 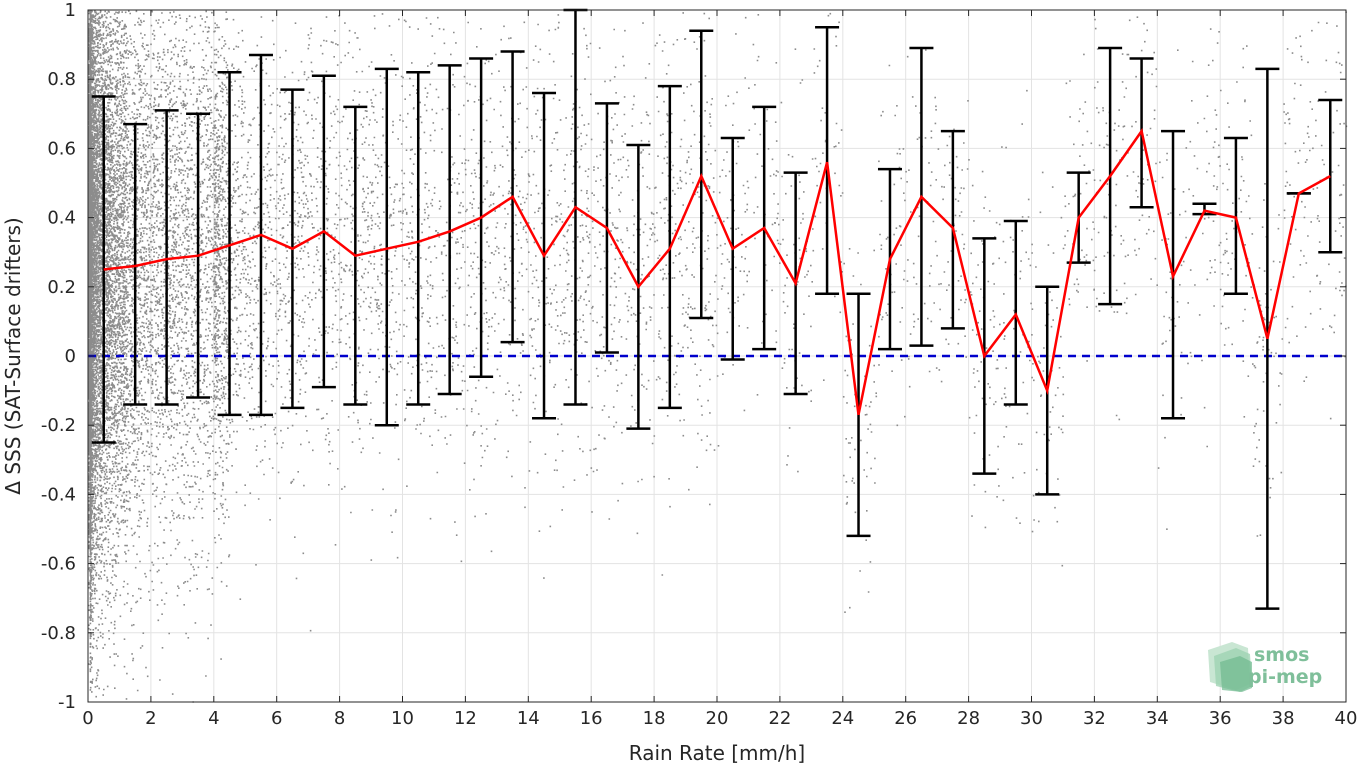 I want to click on x-tick-label: 32, so click(x=1094, y=718).